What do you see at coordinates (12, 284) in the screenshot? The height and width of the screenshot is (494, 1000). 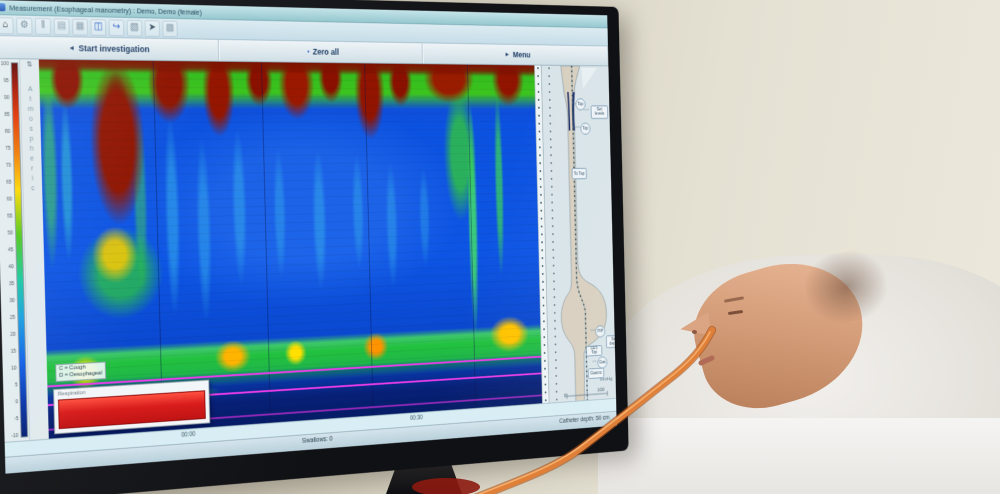 I see `pressure-scale-tick: 35` at bounding box center [12, 284].